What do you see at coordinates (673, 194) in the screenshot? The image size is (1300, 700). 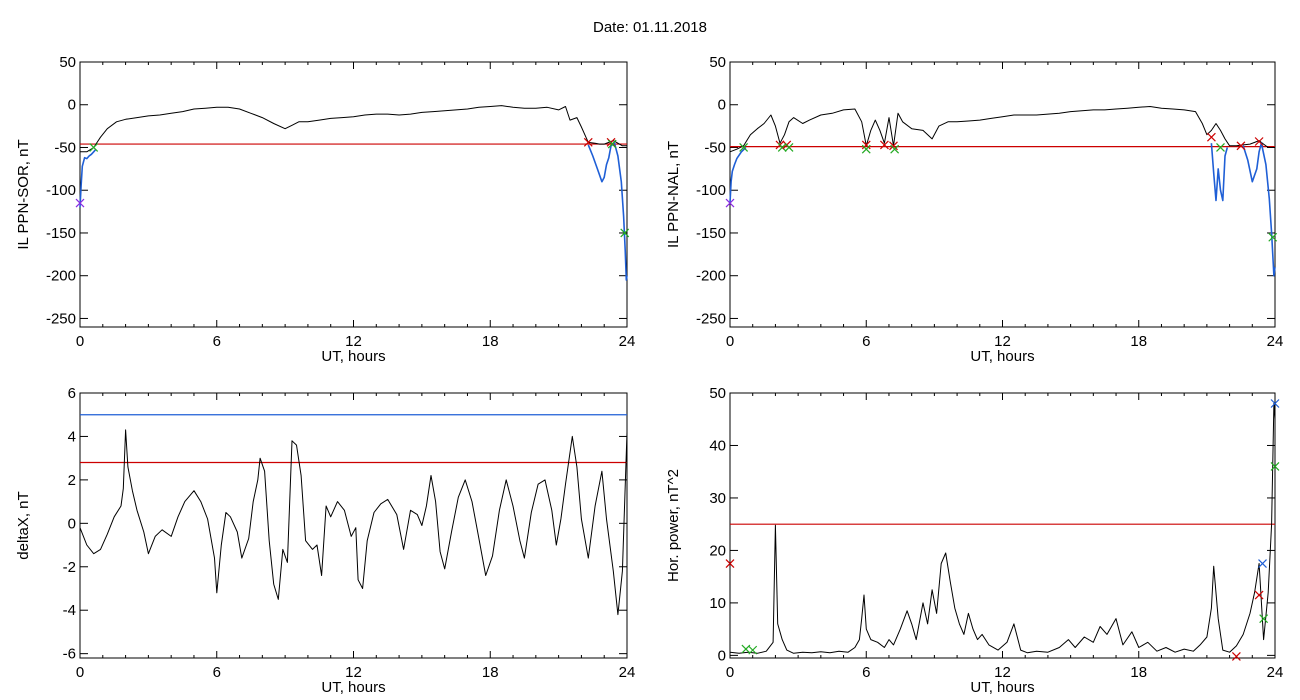 I see `y-axis-label: IL PPN-NAL, nT` at bounding box center [673, 194].